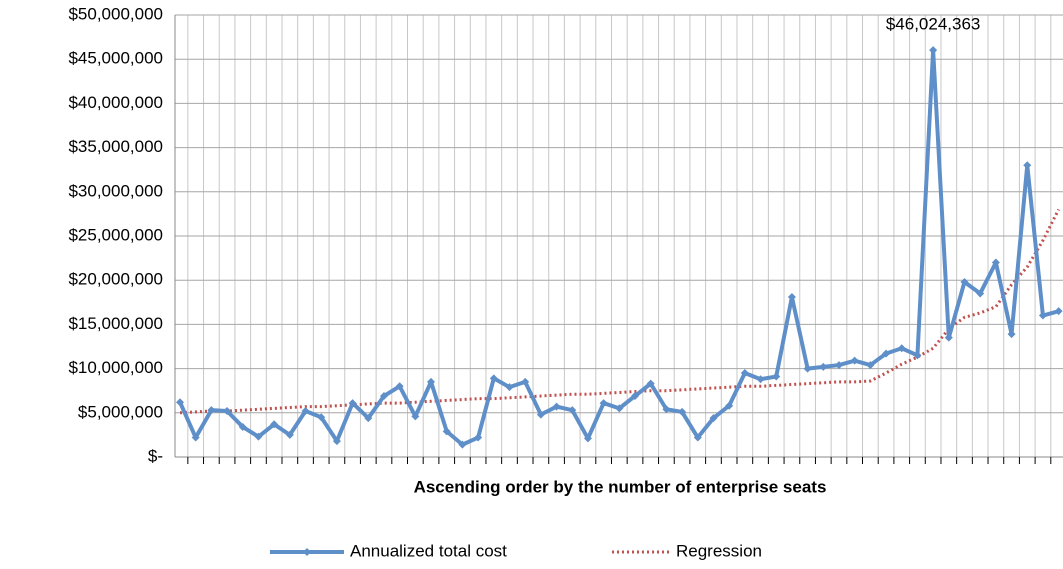 This screenshot has width=1063, height=569. Describe the element at coordinates (115, 367) in the screenshot. I see `y-tick-label: $10,000,000` at that location.